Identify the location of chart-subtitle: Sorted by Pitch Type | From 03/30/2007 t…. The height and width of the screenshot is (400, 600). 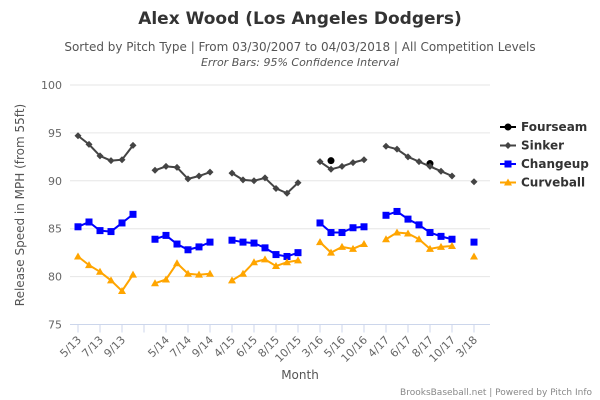
(299, 47).